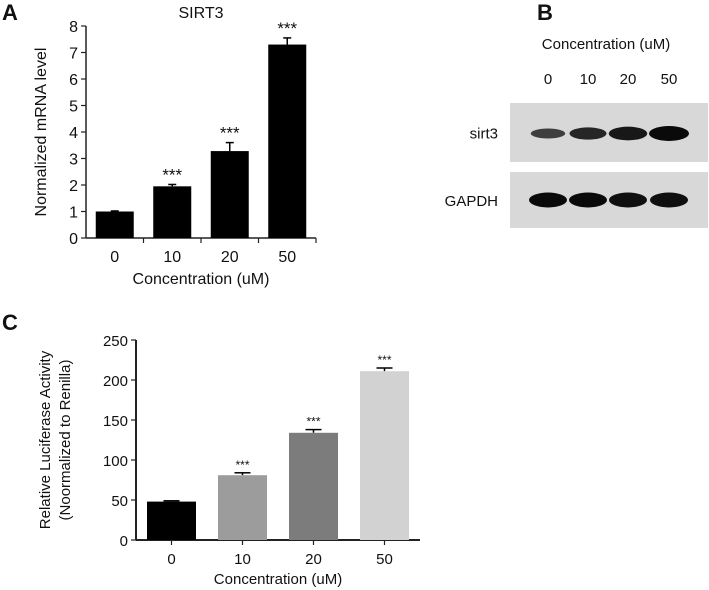 The width and height of the screenshot is (709, 590). Describe the element at coordinates (628, 79) in the screenshot. I see `lane-label: 20` at that location.